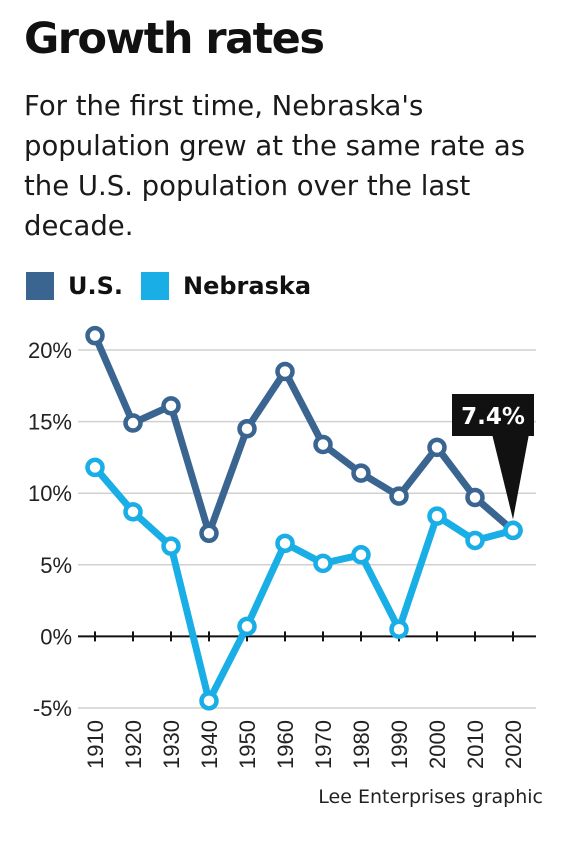 The width and height of the screenshot is (569, 847). What do you see at coordinates (50, 350) in the screenshot?
I see `y-tick-label: 20%` at bounding box center [50, 350].